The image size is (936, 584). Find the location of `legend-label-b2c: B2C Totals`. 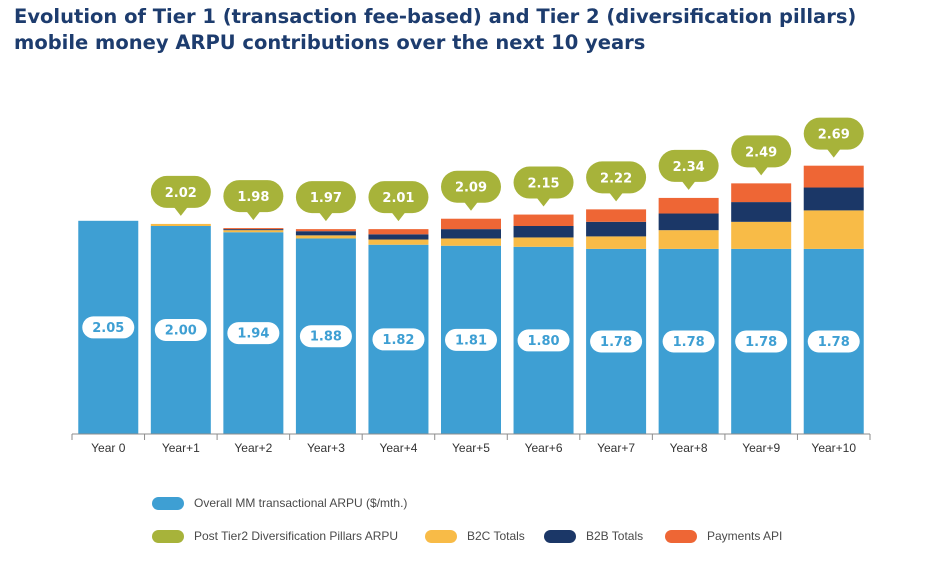

legend-label-b2c: B2C Totals is located at coordinates (496, 536).